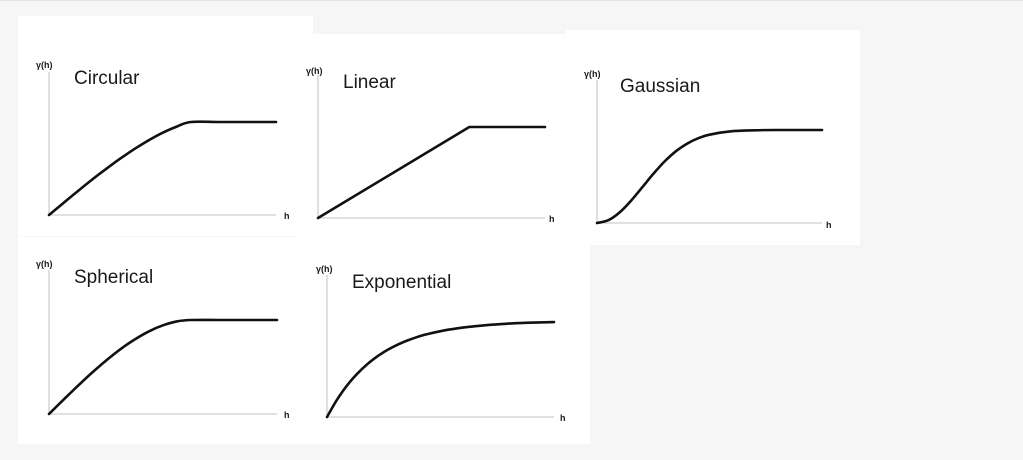 The image size is (1023, 460). What do you see at coordinates (314, 71) in the screenshot?
I see `linear-y-axis-label: γ(h)` at bounding box center [314, 71].